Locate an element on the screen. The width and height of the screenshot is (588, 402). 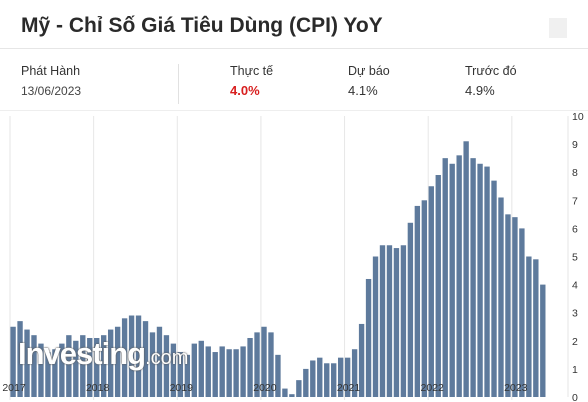
y-tick-label: 6 is located at coordinates (575, 229).